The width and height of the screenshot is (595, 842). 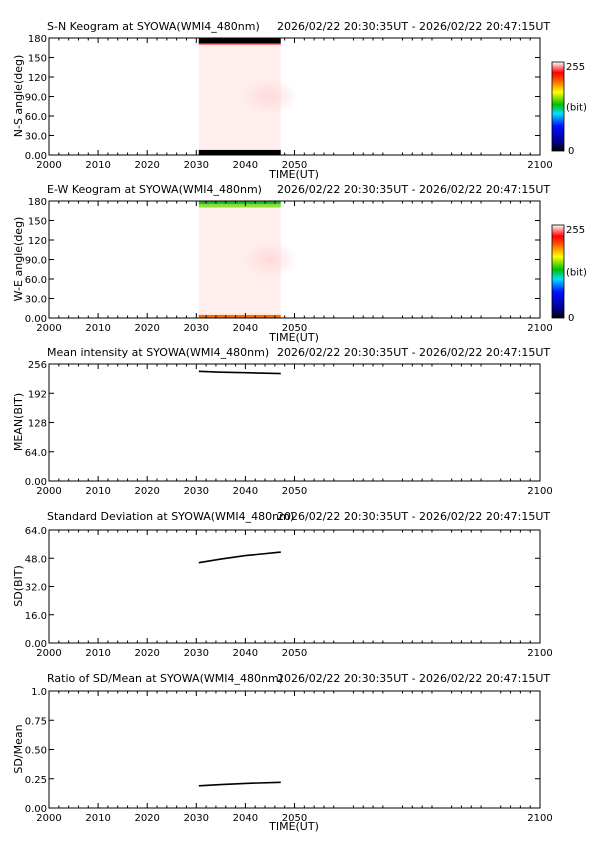 I want to click on y-axis-label: SD/Mean, so click(x=18, y=748).